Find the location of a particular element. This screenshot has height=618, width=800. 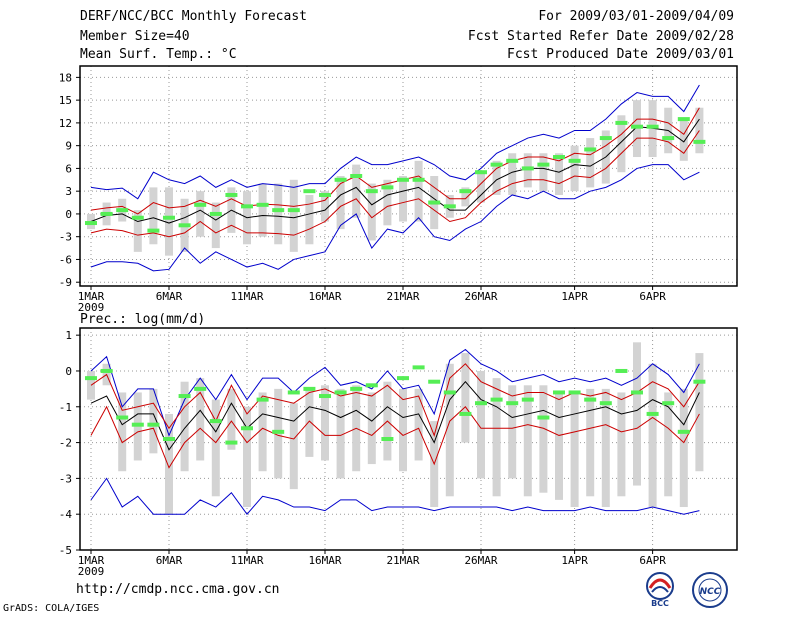

y-tick-label: -5 is located at coordinates (65, 550).